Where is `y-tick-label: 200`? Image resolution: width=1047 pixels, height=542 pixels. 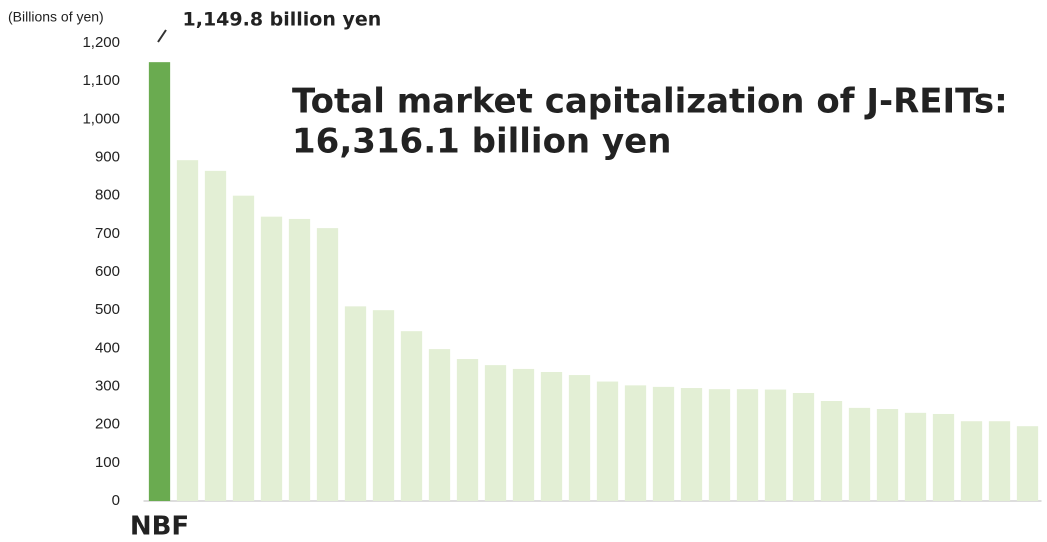 y-tick-label: 200 is located at coordinates (107, 424).